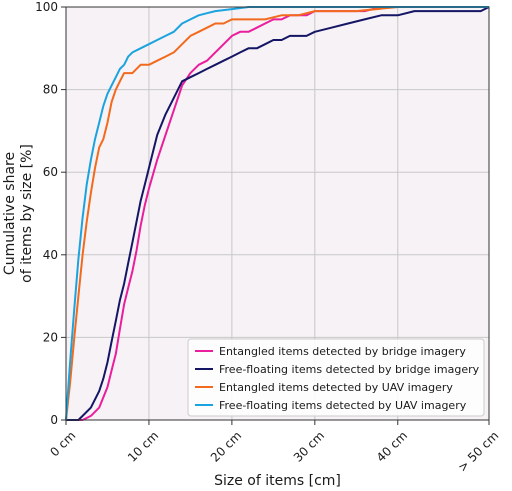 Image resolution: width=512 pixels, height=491 pixels. I want to click on legend-label-2: Entangled items detected by UAV imagery, so click(336, 387).